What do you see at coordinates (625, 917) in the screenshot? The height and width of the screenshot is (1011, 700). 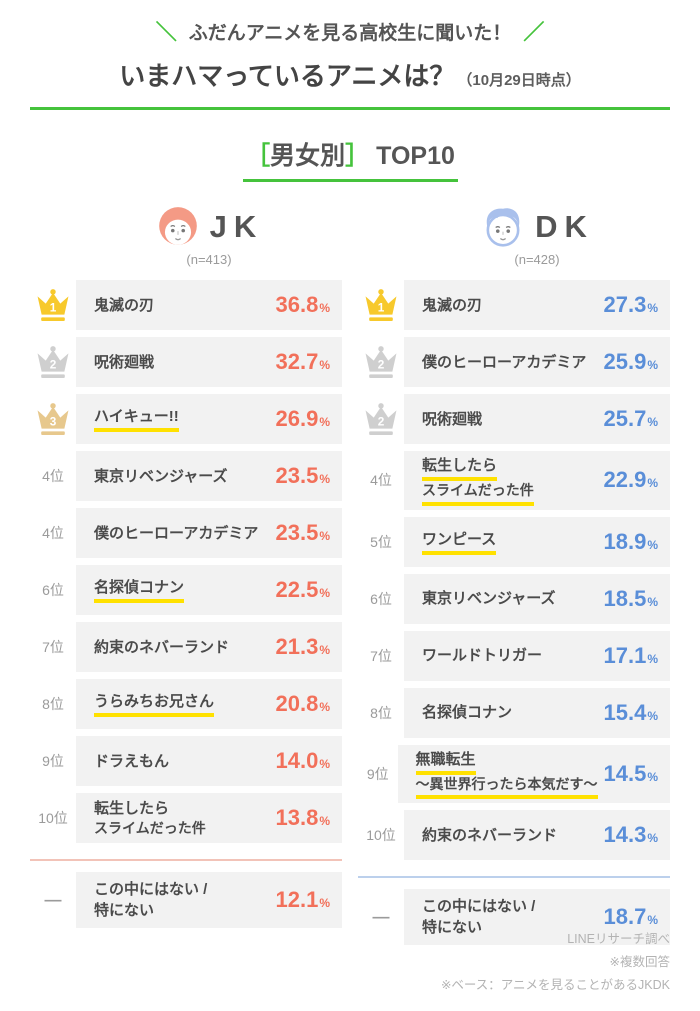 I see `percent-value: 18.7` at bounding box center [625, 917].